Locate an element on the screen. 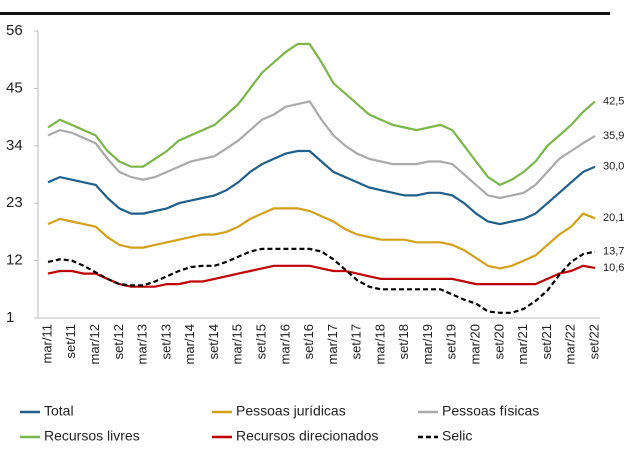  x-tick-label: set/18 is located at coordinates (403, 341).